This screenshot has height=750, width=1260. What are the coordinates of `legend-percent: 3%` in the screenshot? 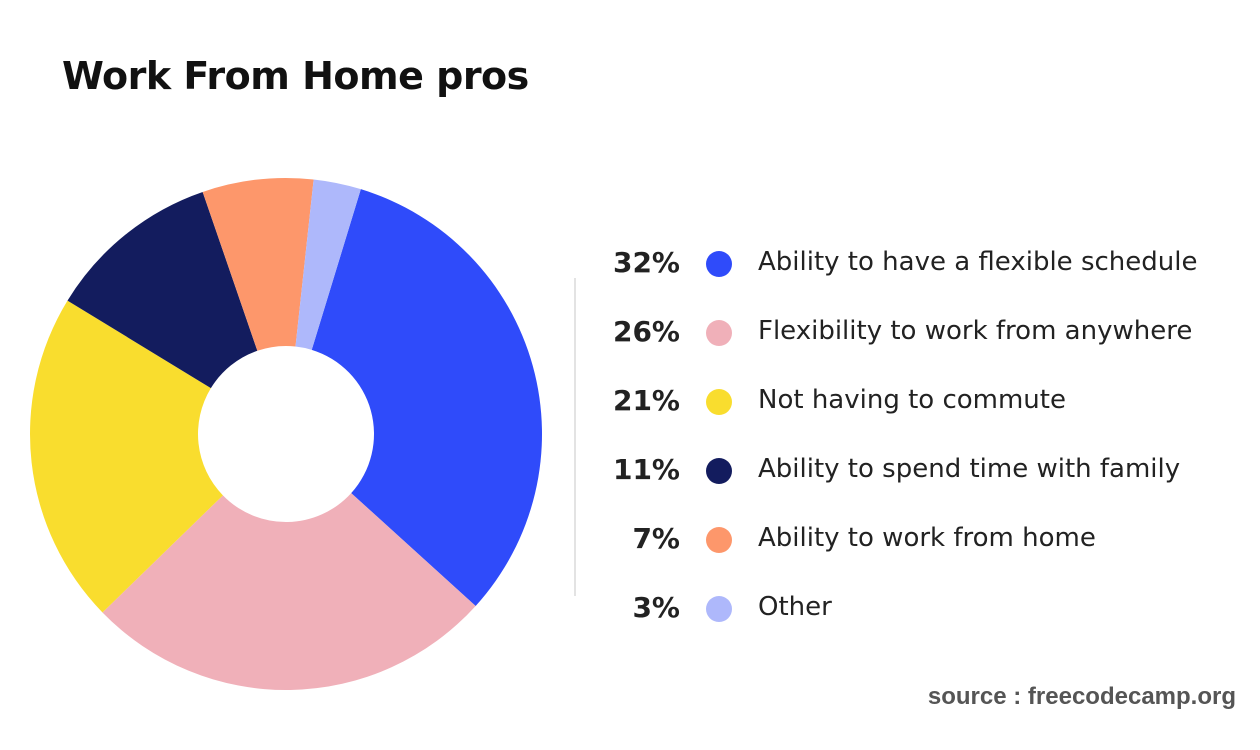 It's located at (656, 607).